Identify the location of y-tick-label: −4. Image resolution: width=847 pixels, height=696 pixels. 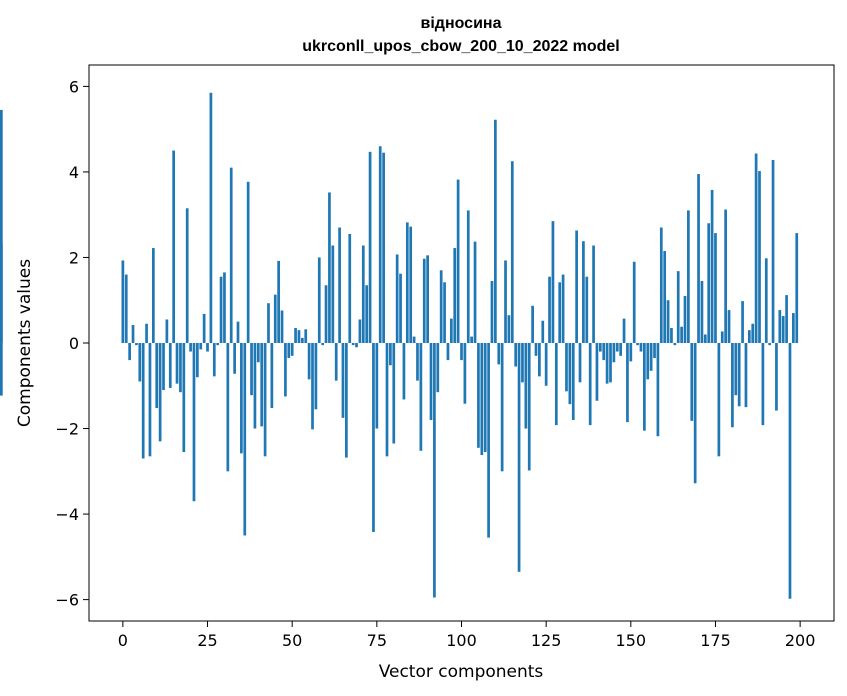
(67, 514).